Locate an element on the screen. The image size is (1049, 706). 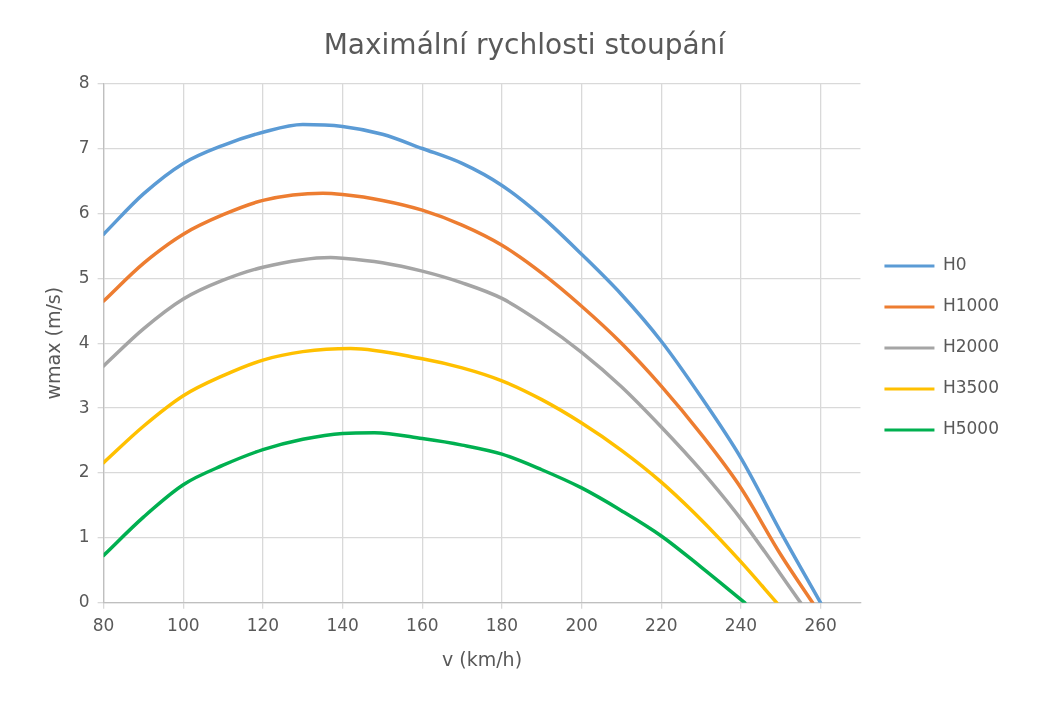
x-tick-label: 180 is located at coordinates (502, 625).